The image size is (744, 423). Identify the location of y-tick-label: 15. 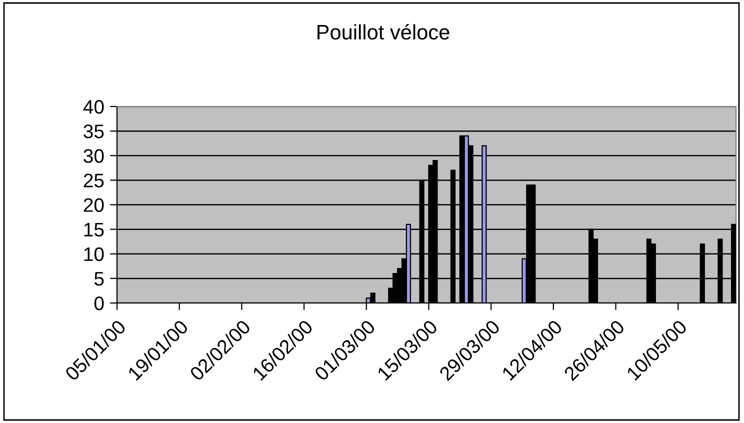
(94, 229).